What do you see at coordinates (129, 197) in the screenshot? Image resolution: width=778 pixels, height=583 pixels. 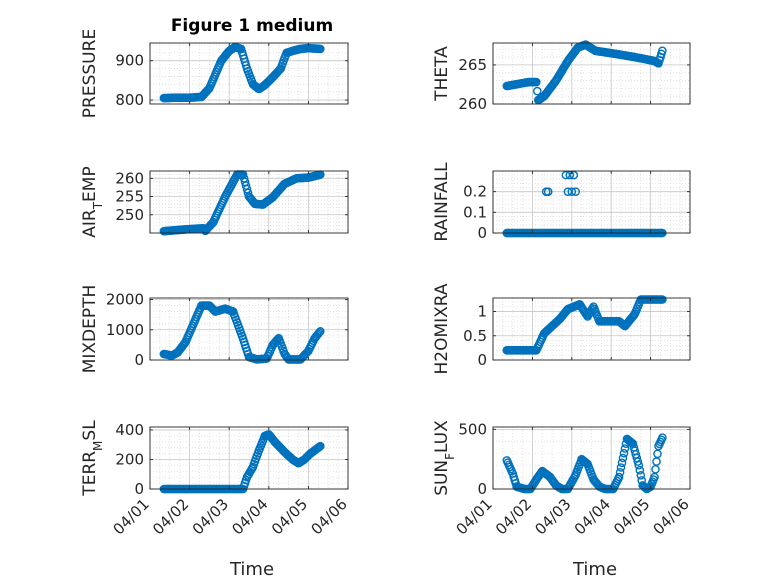 I see `y-tick-label: 255` at bounding box center [129, 197].